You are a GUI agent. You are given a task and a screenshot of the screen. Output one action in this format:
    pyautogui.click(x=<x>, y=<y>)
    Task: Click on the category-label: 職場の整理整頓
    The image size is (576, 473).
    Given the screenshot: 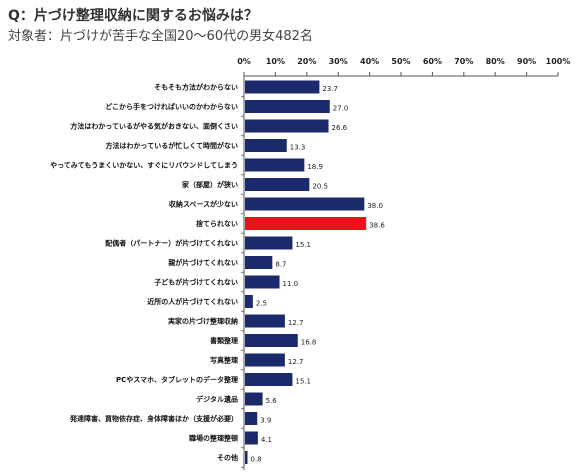 What is the action you would take?
    pyautogui.click(x=213, y=438)
    